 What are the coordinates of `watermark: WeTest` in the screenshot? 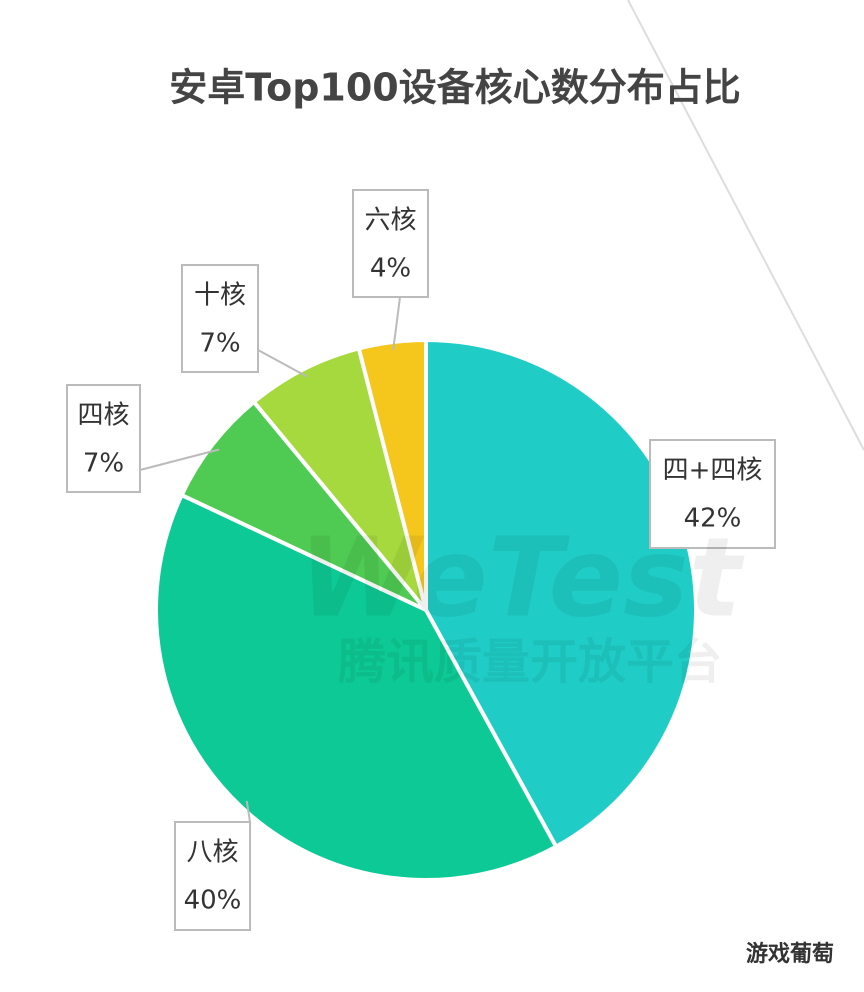 It's located at (522, 577).